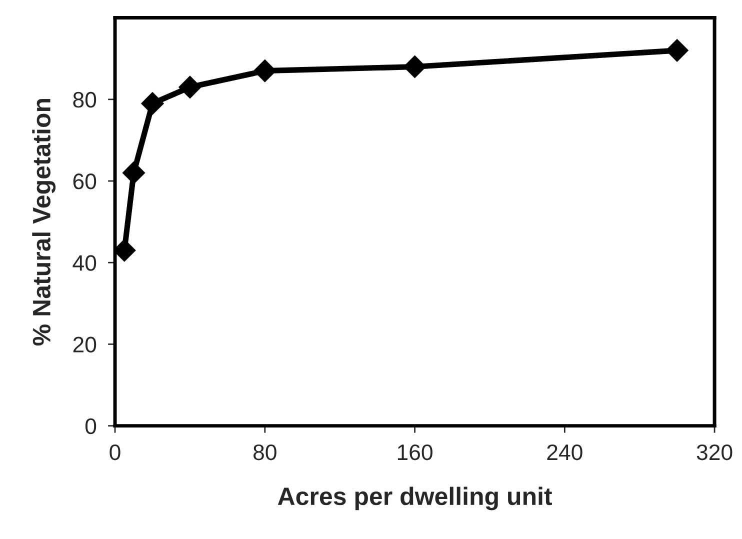 This screenshot has width=742, height=539. Describe the element at coordinates (115, 452) in the screenshot. I see `x-tick-label: 0` at that location.